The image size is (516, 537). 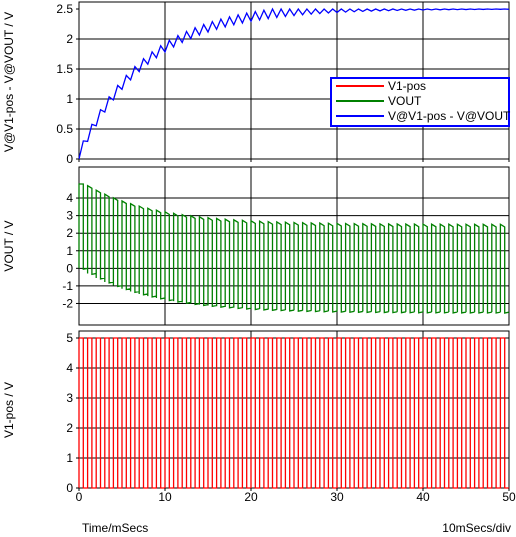 What do you see at coordinates (476, 528) in the screenshot?
I see `time-scale-label: 10mSecs/div` at bounding box center [476, 528].